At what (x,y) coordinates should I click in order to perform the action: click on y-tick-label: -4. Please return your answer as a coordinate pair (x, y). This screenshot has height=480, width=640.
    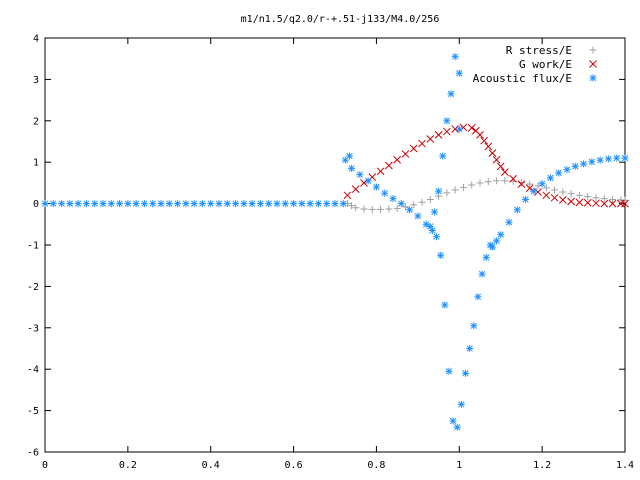
    Looking at the image, I should click on (33, 370).